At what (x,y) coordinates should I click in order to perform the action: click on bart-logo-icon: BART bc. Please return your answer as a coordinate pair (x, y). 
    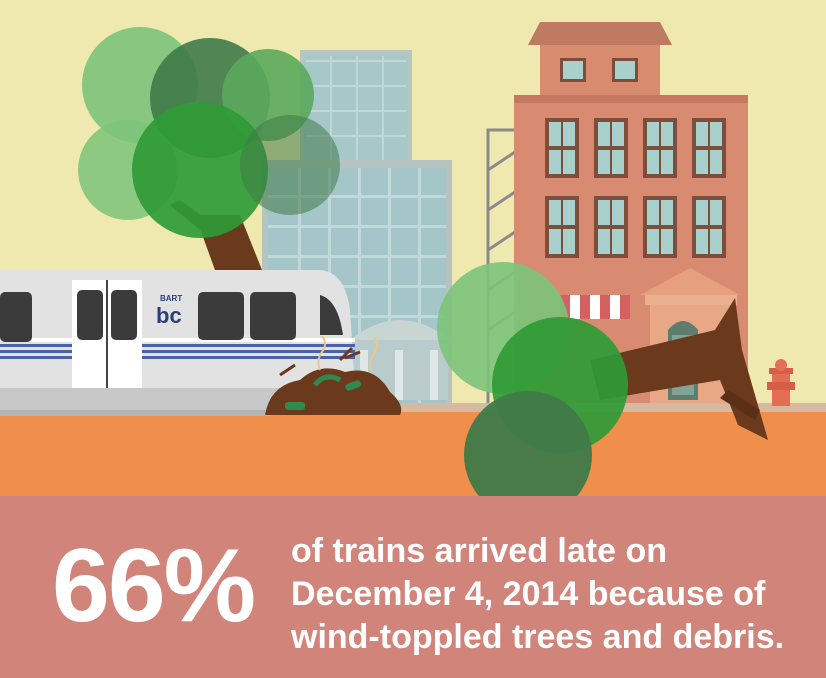
    Looking at the image, I should click on (169, 311).